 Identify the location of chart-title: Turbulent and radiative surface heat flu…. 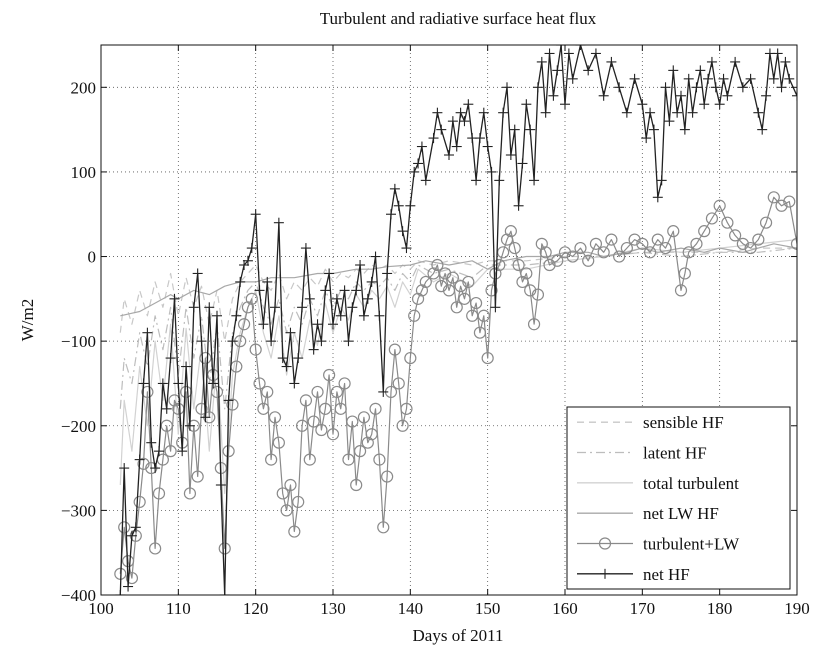
(458, 18).